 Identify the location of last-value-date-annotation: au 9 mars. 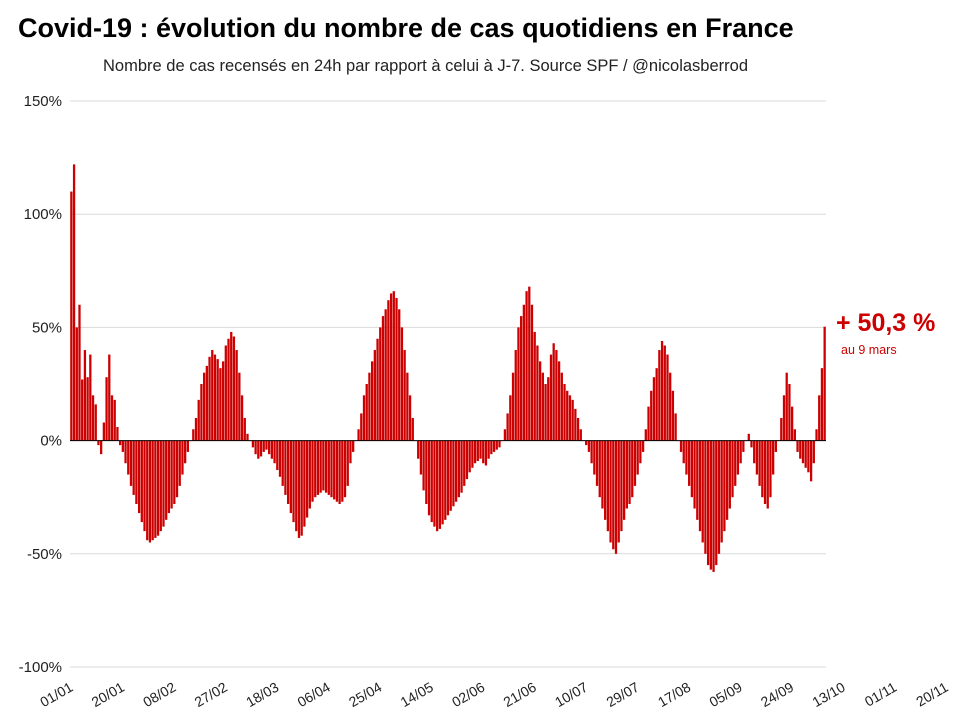
(869, 350).